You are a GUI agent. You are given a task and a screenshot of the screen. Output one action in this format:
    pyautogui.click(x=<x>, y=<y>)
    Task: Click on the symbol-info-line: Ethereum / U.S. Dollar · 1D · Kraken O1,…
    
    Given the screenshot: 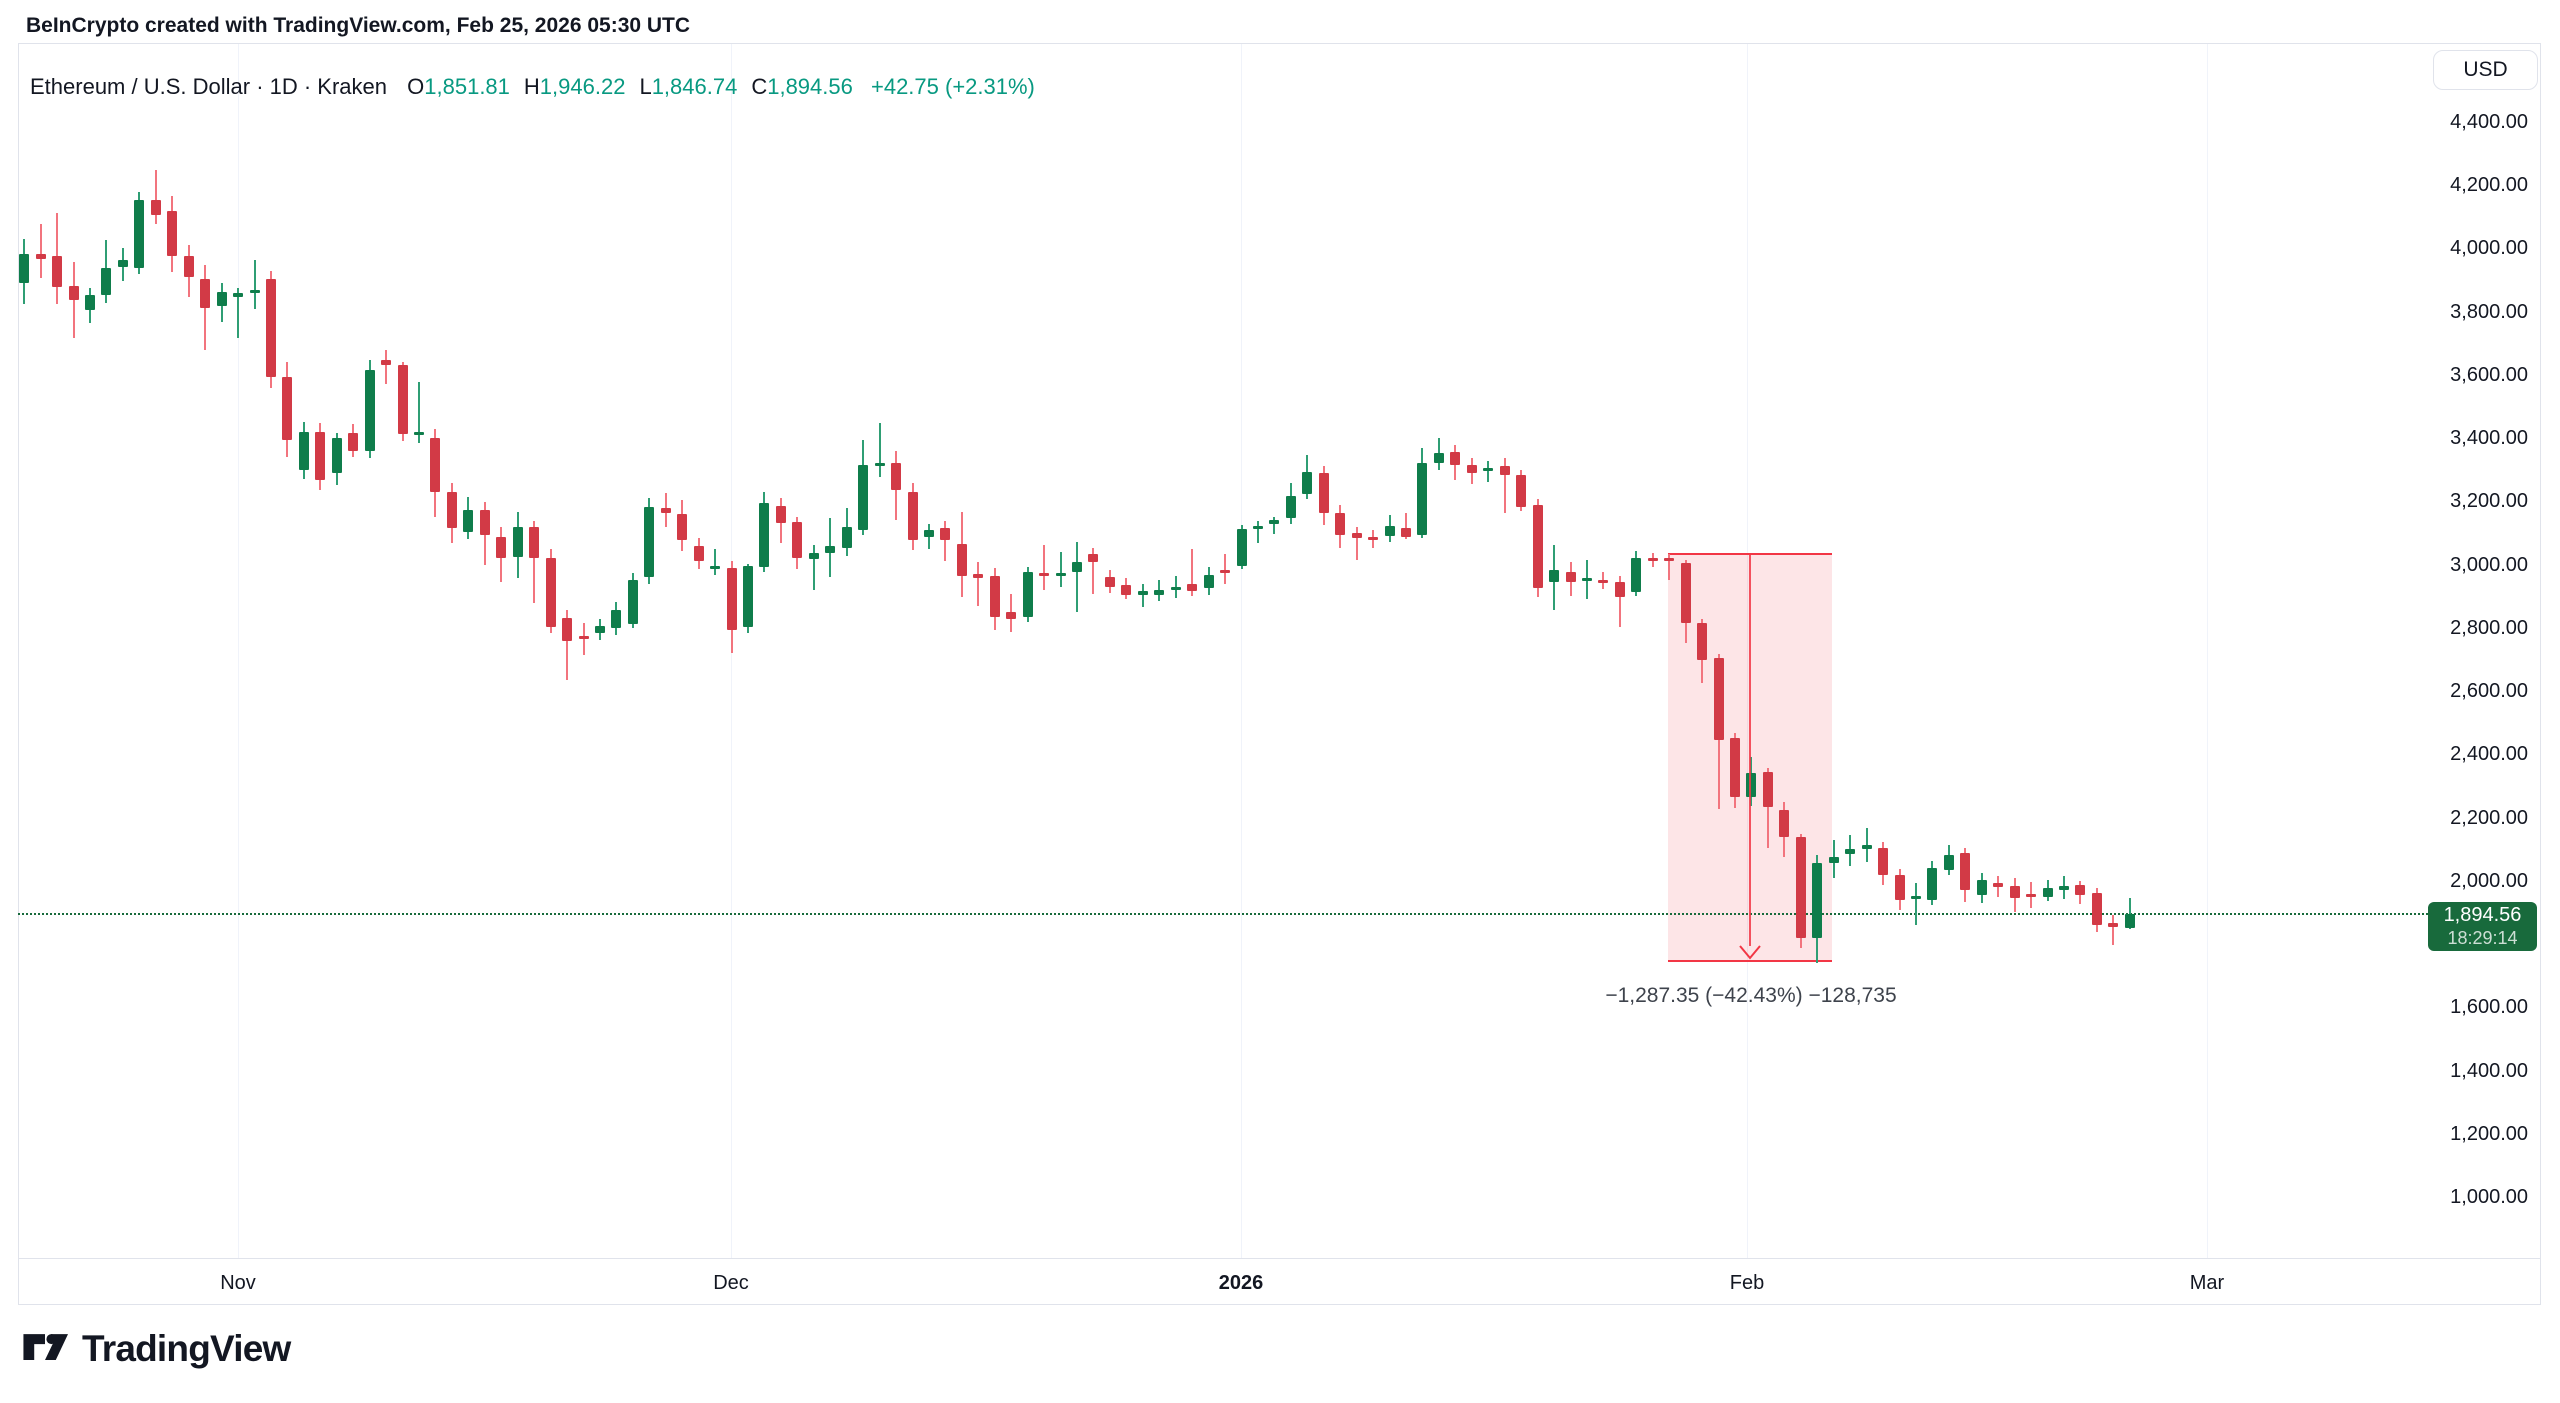 What is the action you would take?
    pyautogui.click(x=532, y=87)
    